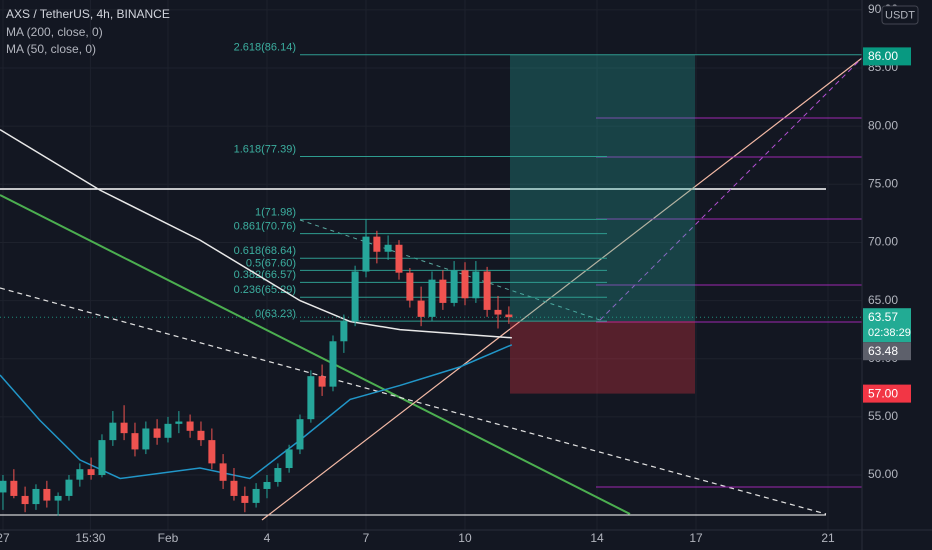  Describe the element at coordinates (265, 290) in the screenshot. I see `fib-label: 0.236(65.29)` at that location.